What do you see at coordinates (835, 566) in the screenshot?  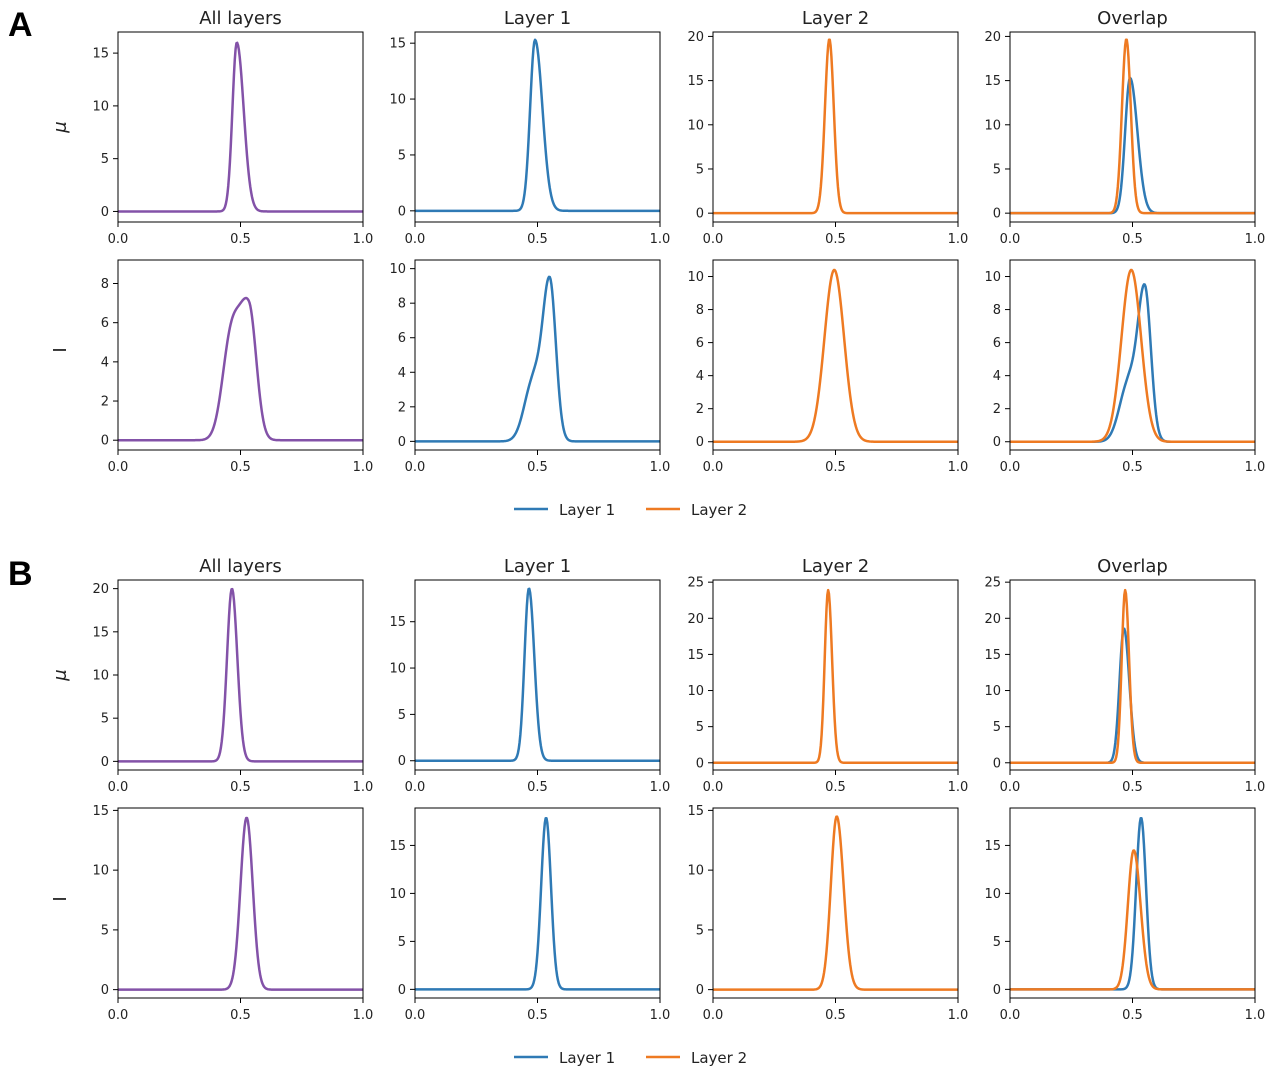 I see `subplot-title: Layer 2` at bounding box center [835, 566].